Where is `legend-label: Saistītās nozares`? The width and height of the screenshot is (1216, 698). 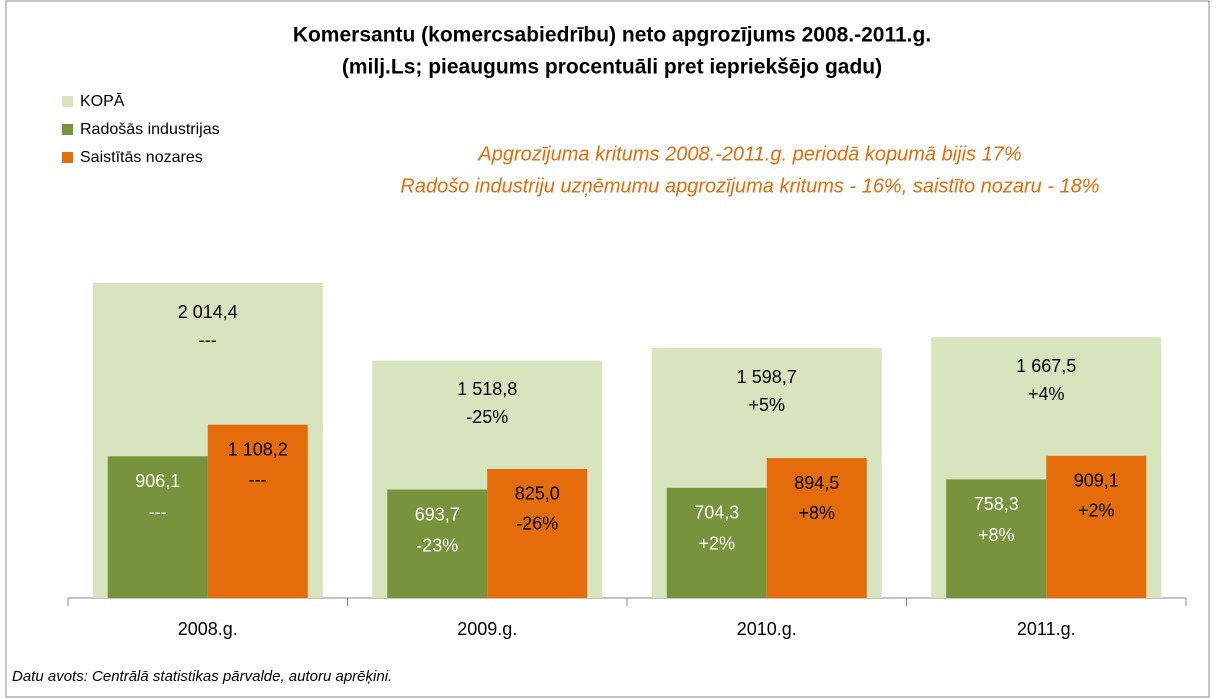
legend-label: Saistītās nozares is located at coordinates (141, 157).